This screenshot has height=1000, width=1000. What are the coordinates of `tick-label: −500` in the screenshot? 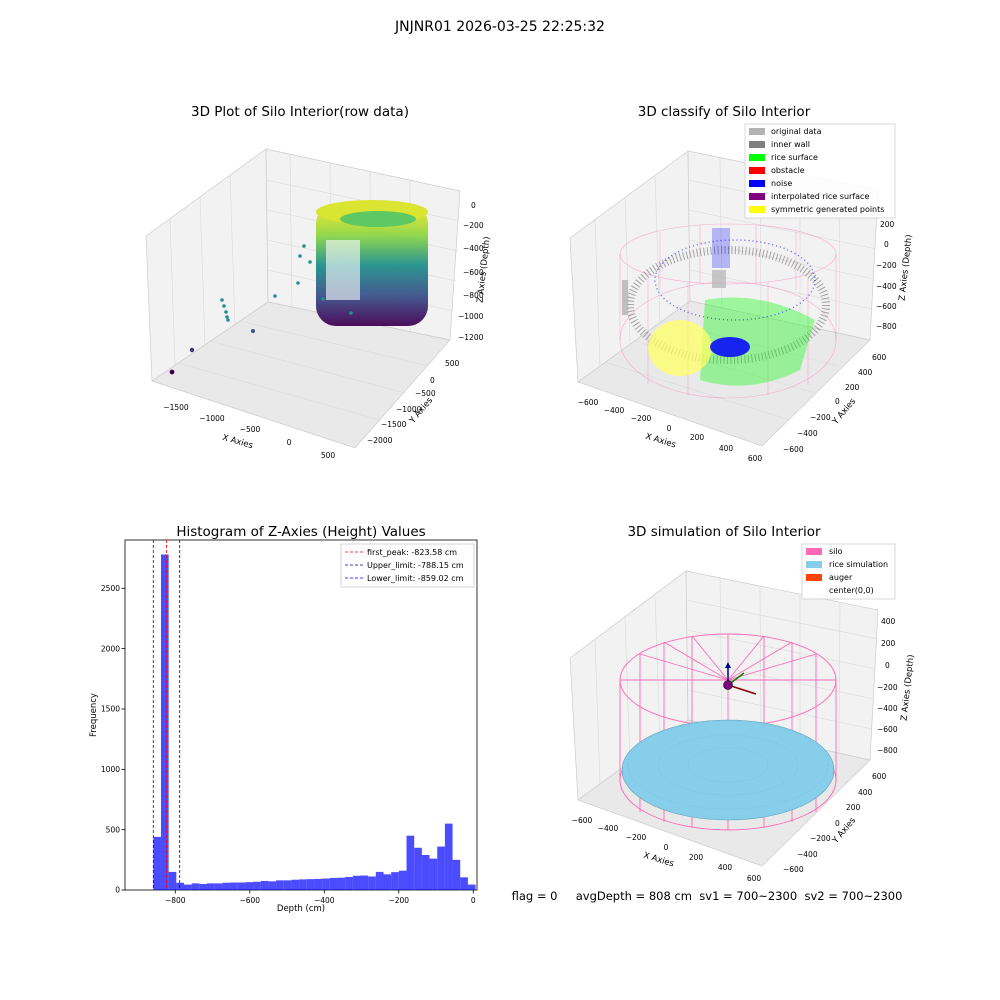 It's located at (250, 429).